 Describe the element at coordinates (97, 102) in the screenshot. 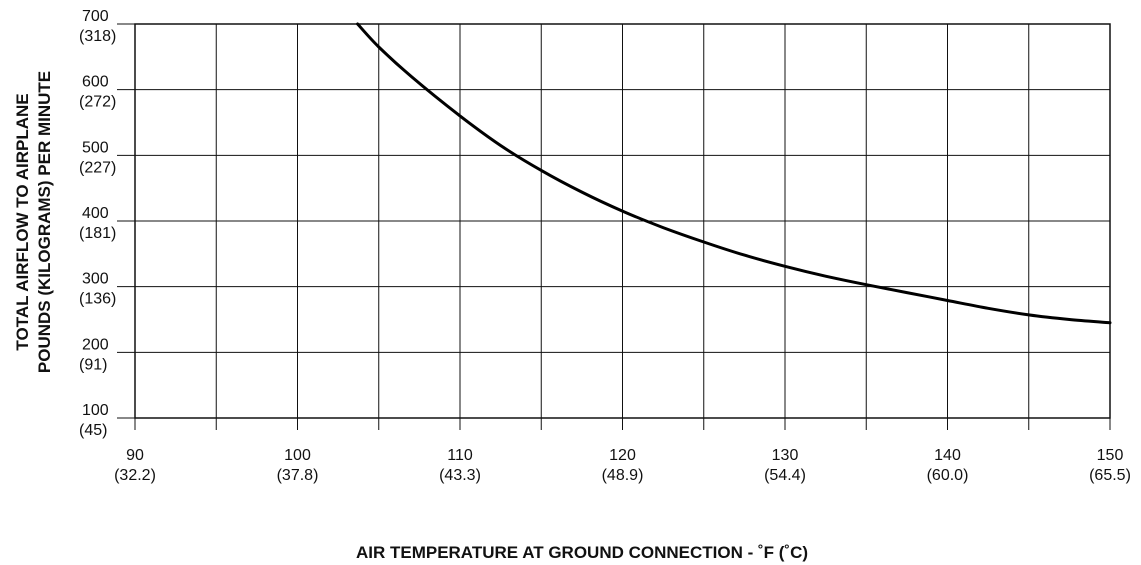

I see `y-tick-sublabel: (272)` at that location.